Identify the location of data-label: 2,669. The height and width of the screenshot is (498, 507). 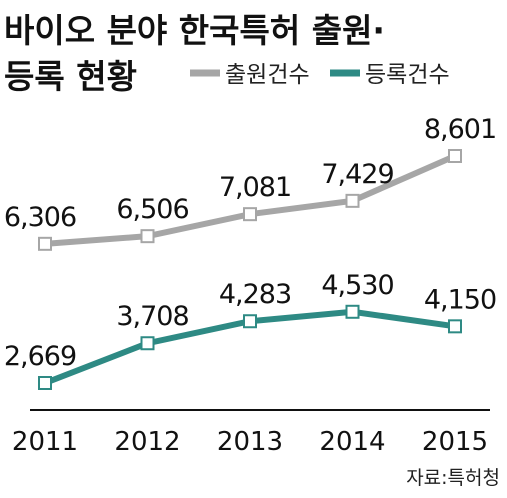
(40, 356).